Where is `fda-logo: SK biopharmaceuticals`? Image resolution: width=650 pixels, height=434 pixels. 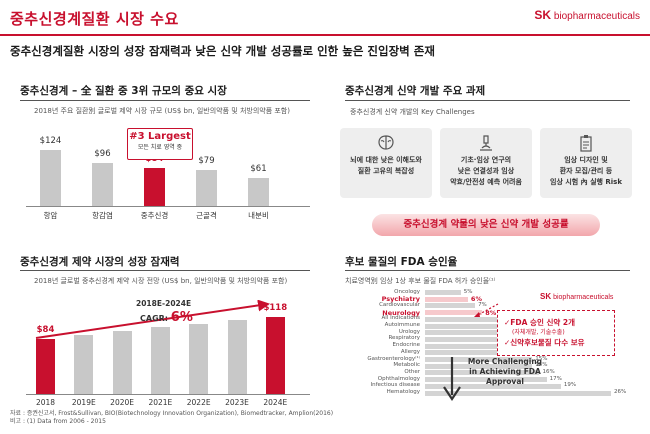
fda-logo: SK biopharmaceuticals is located at coordinates (576, 296).